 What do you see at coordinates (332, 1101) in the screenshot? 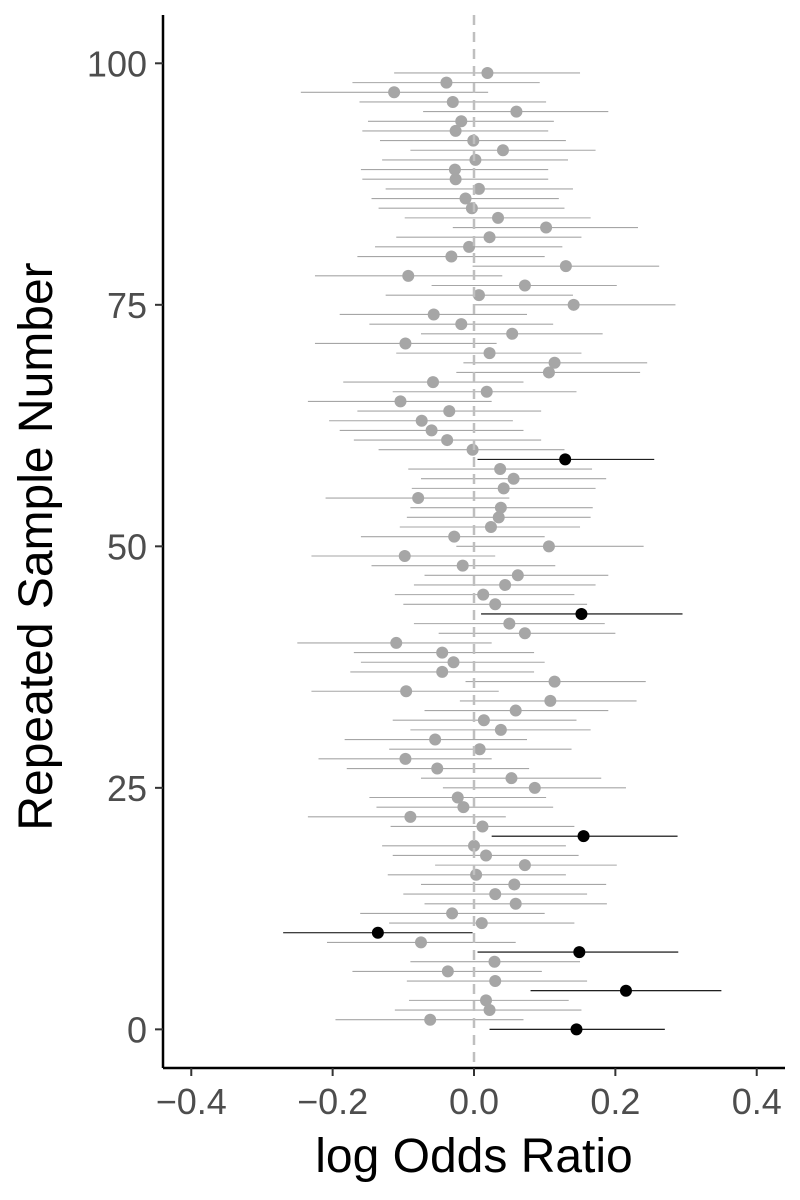
I see `x-tick-label: −0.2` at bounding box center [332, 1101].